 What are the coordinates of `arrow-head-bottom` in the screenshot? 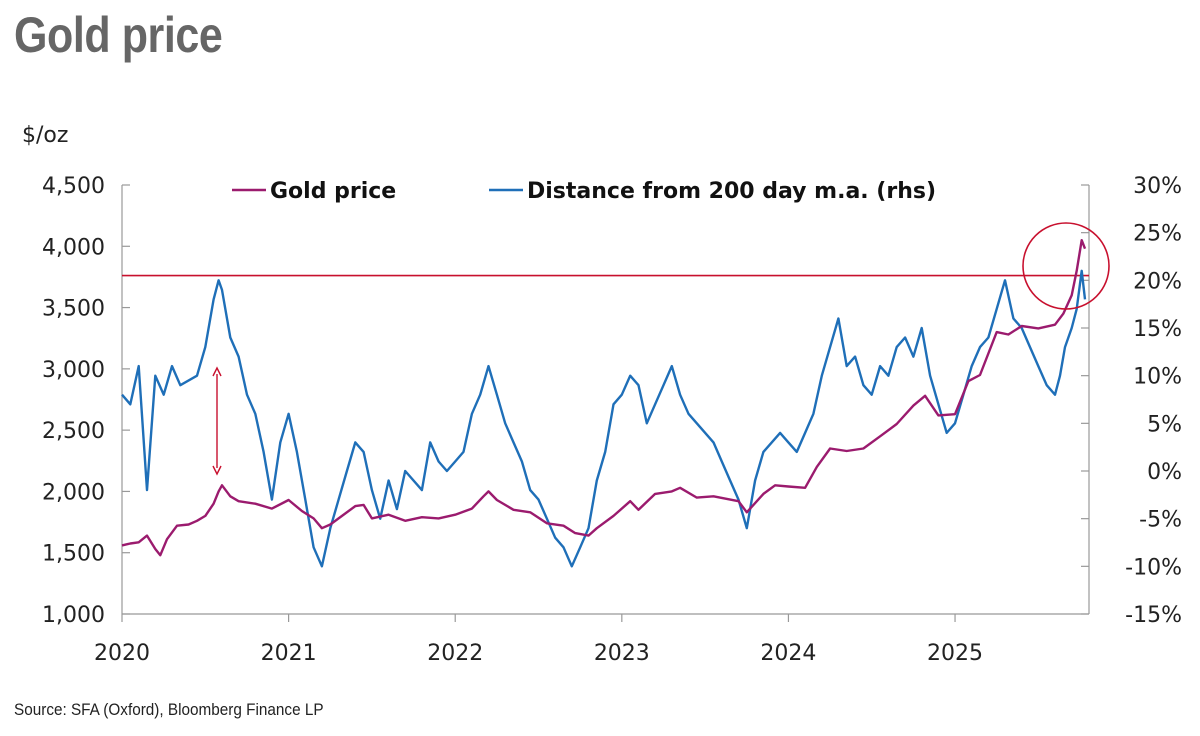 It's located at (217, 470).